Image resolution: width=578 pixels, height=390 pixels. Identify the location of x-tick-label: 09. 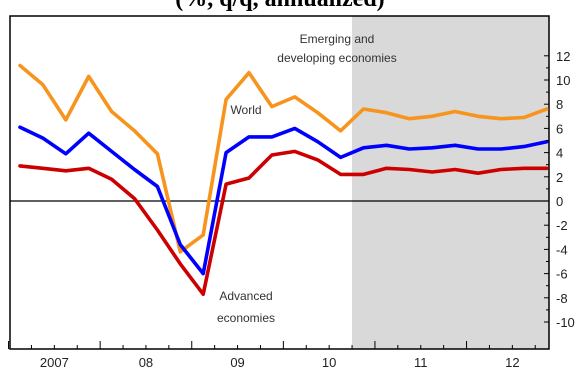
(237, 362).